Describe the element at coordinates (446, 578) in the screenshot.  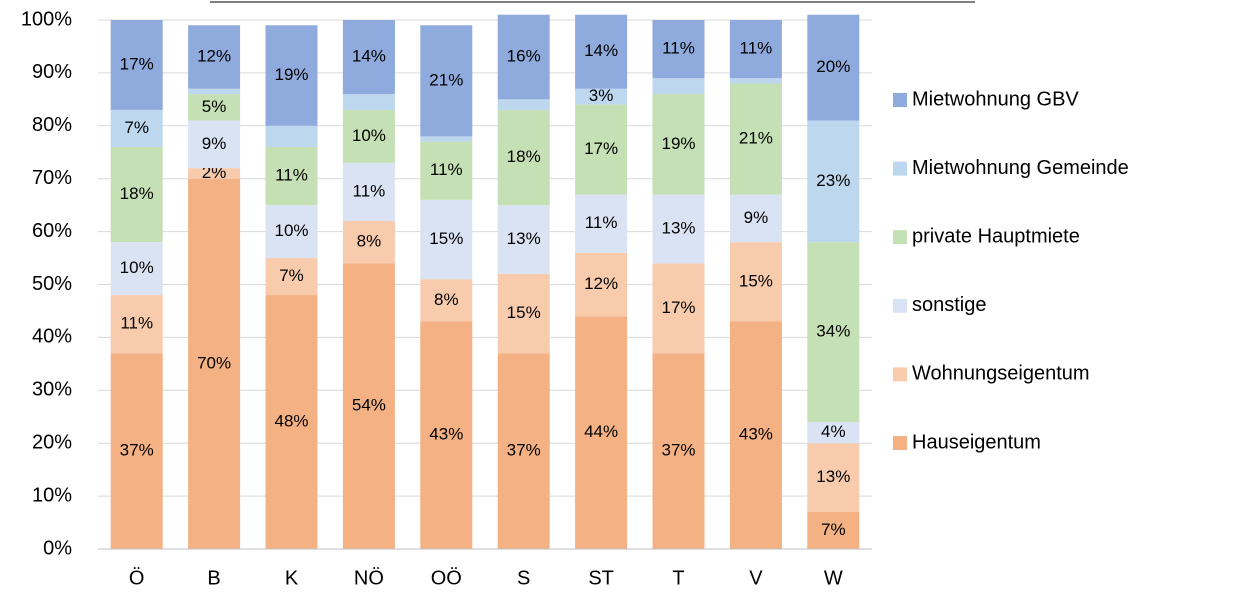
I see `x-tick-label: OÖ` at that location.